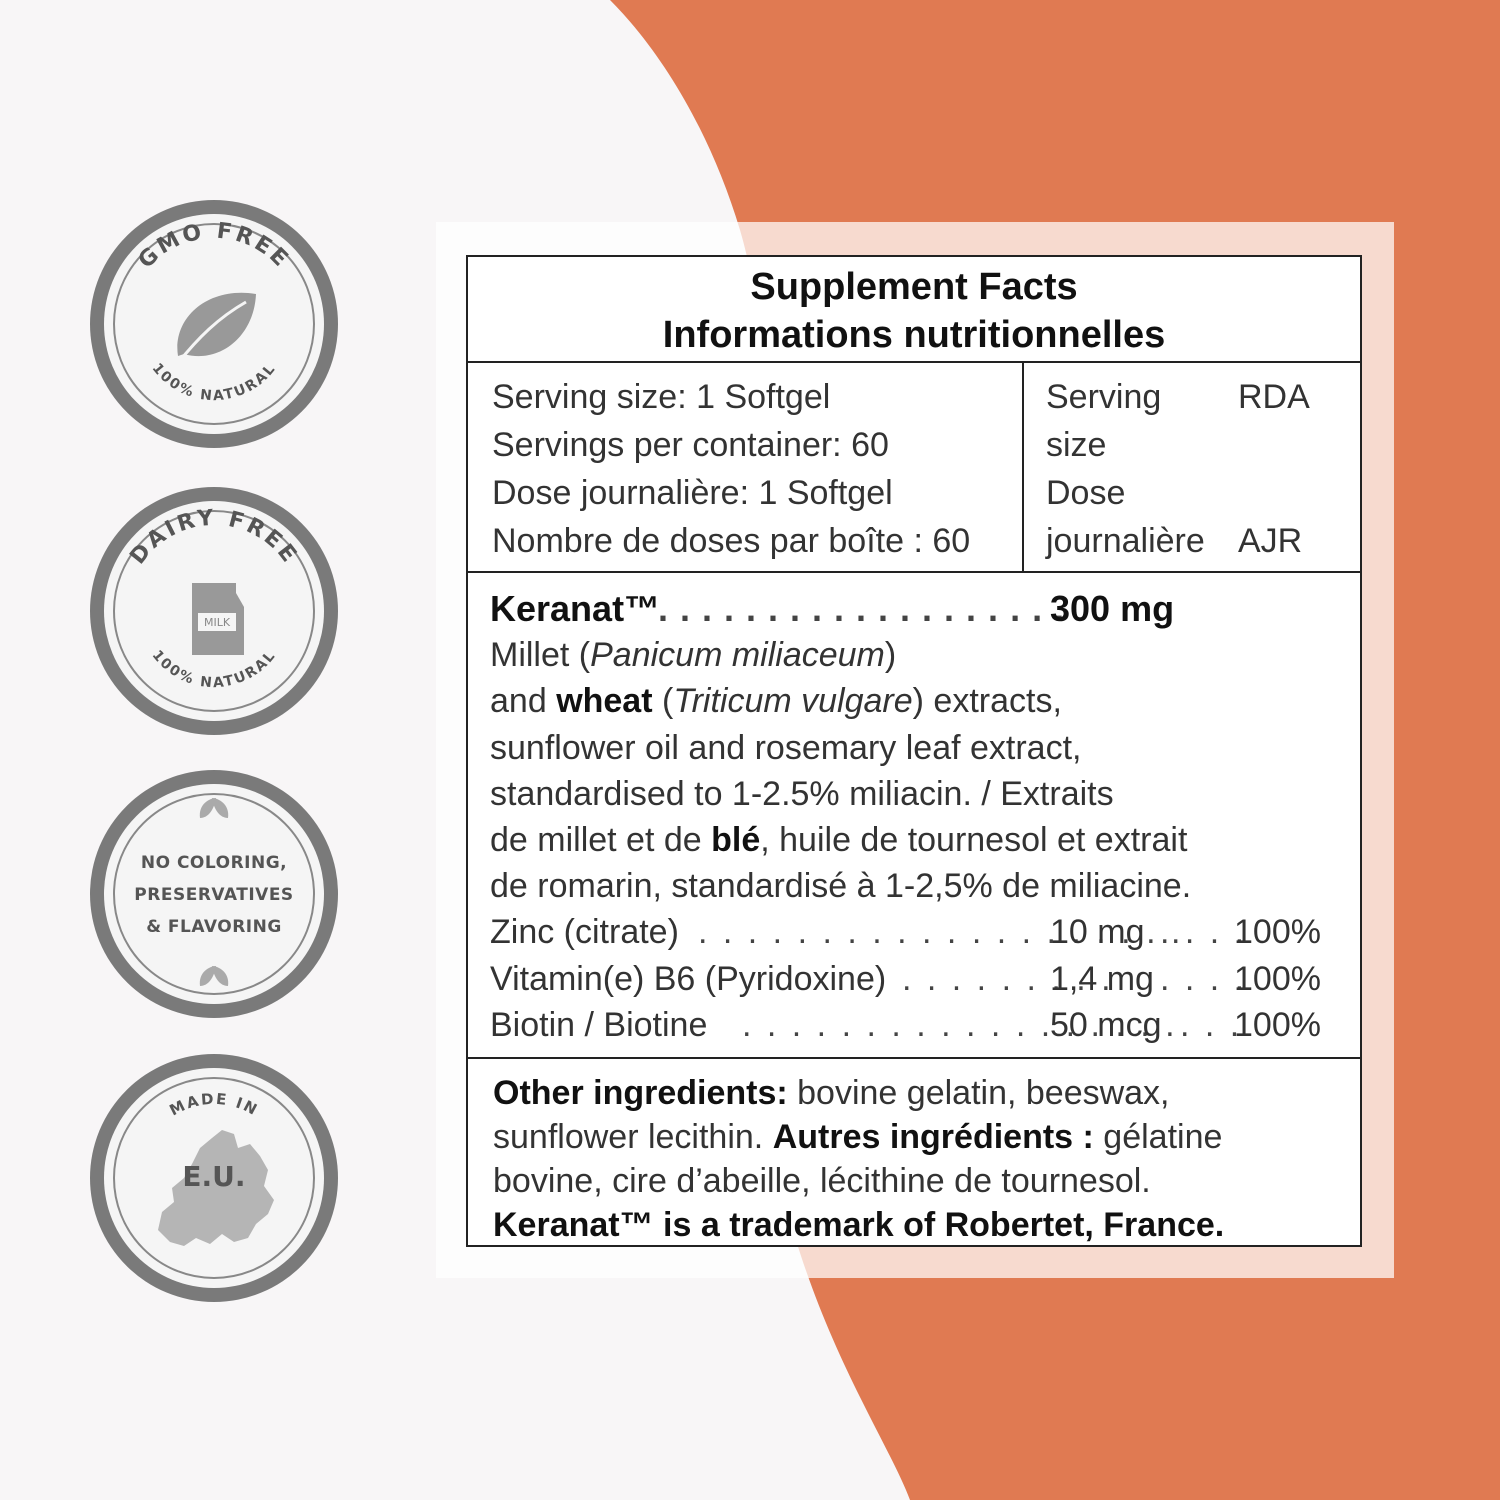  What do you see at coordinates (1097, 932) in the screenshot?
I see `nutrient-amount: 10 mg` at bounding box center [1097, 932].